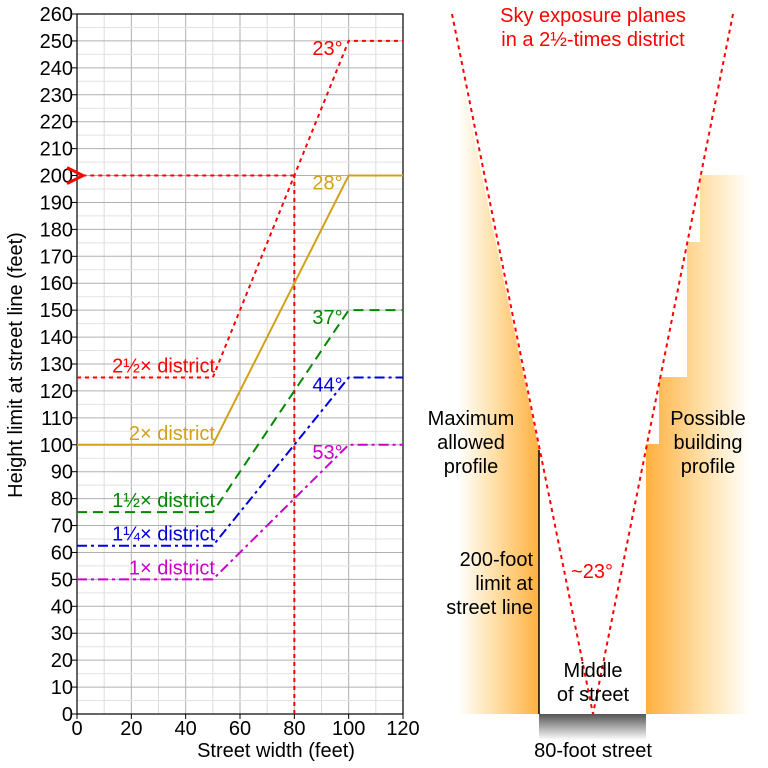 Image resolution: width=768 pixels, height=768 pixels. I want to click on y-tick-label: 0, so click(67, 715).